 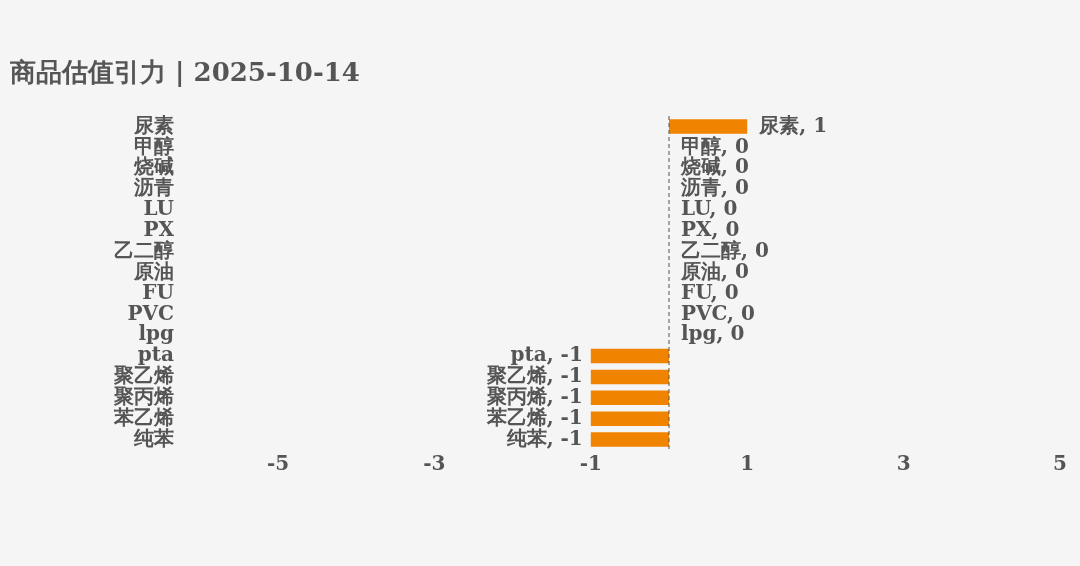 What do you see at coordinates (793, 124) in the screenshot?
I see `data-label: 尿素, 1` at bounding box center [793, 124].